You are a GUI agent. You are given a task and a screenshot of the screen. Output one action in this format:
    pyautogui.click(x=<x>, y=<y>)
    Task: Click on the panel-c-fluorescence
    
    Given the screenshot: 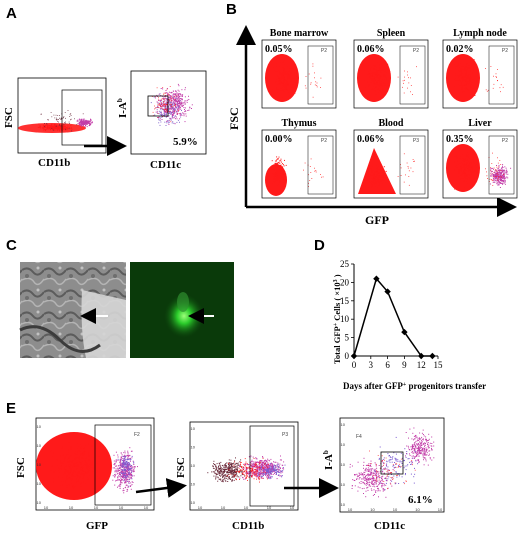 What is the action you would take?
    pyautogui.click(x=182, y=310)
    